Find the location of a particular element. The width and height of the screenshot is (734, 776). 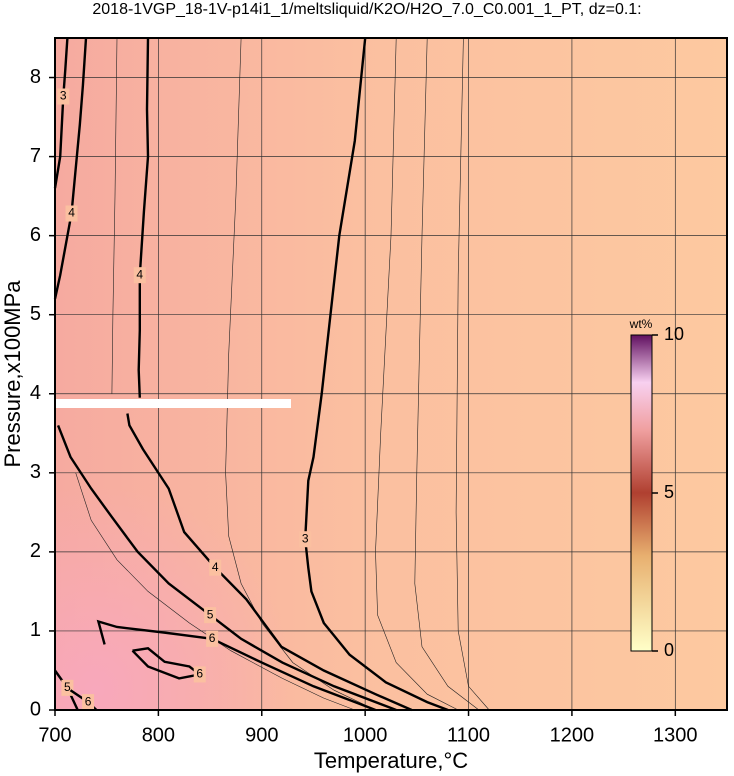

y-tick-label: 4 is located at coordinates (35, 393).